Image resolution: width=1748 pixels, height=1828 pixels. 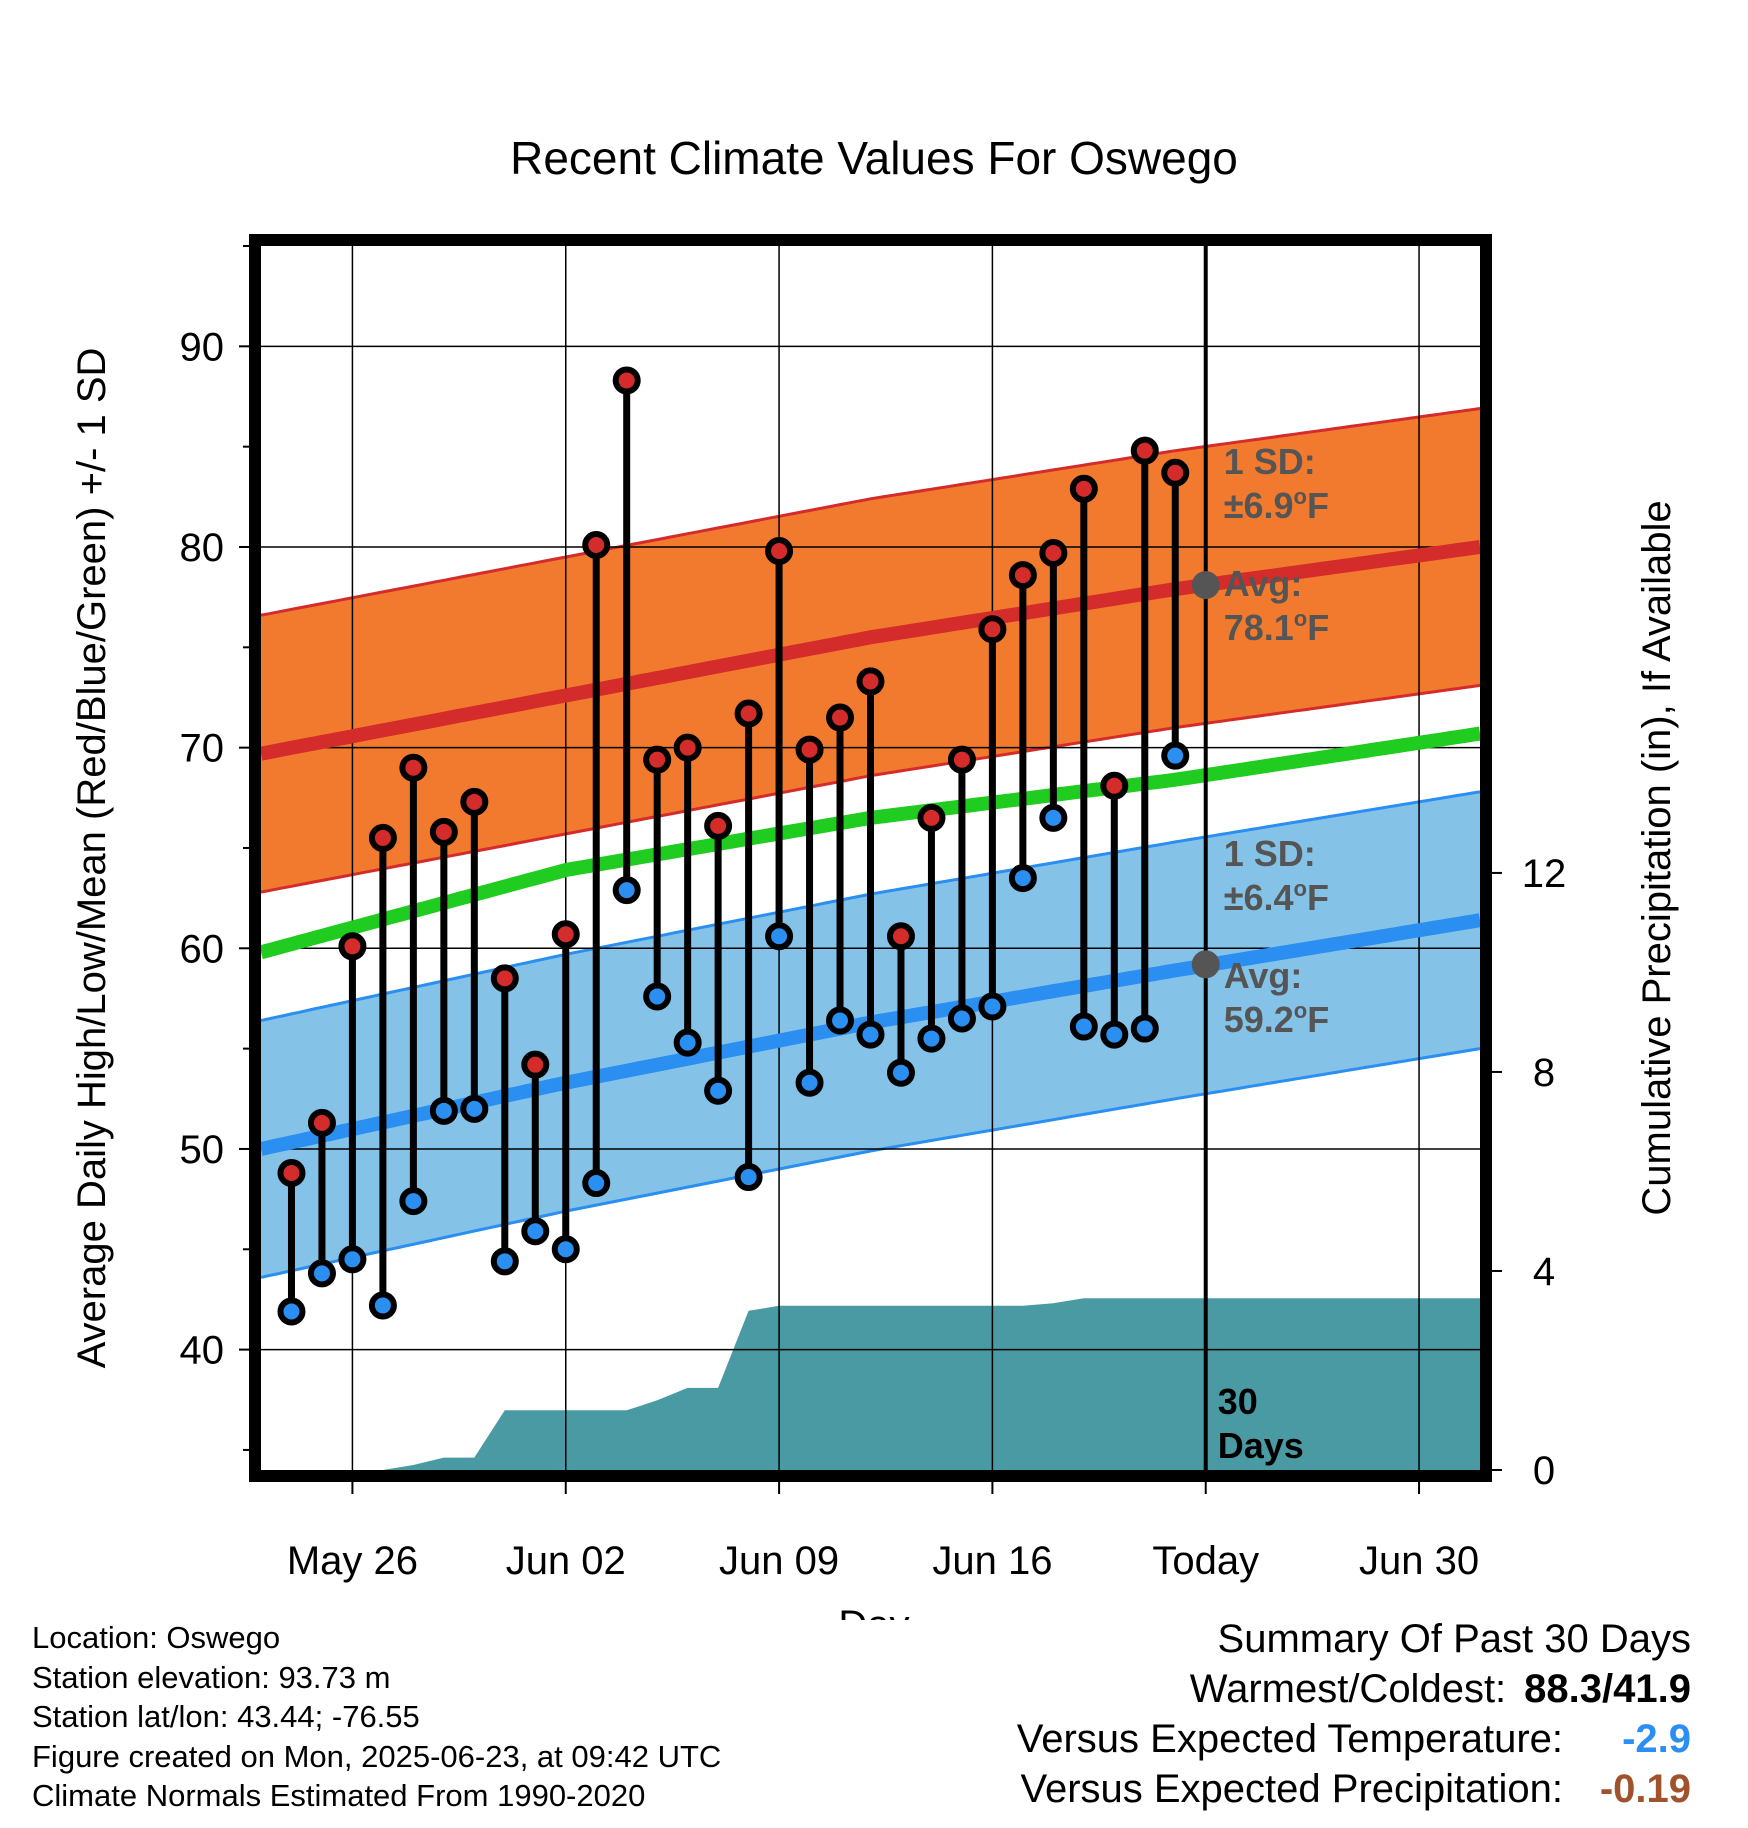 What do you see at coordinates (1270, 461) in the screenshot?
I see `high-sd-label: 1 SD:` at bounding box center [1270, 461].